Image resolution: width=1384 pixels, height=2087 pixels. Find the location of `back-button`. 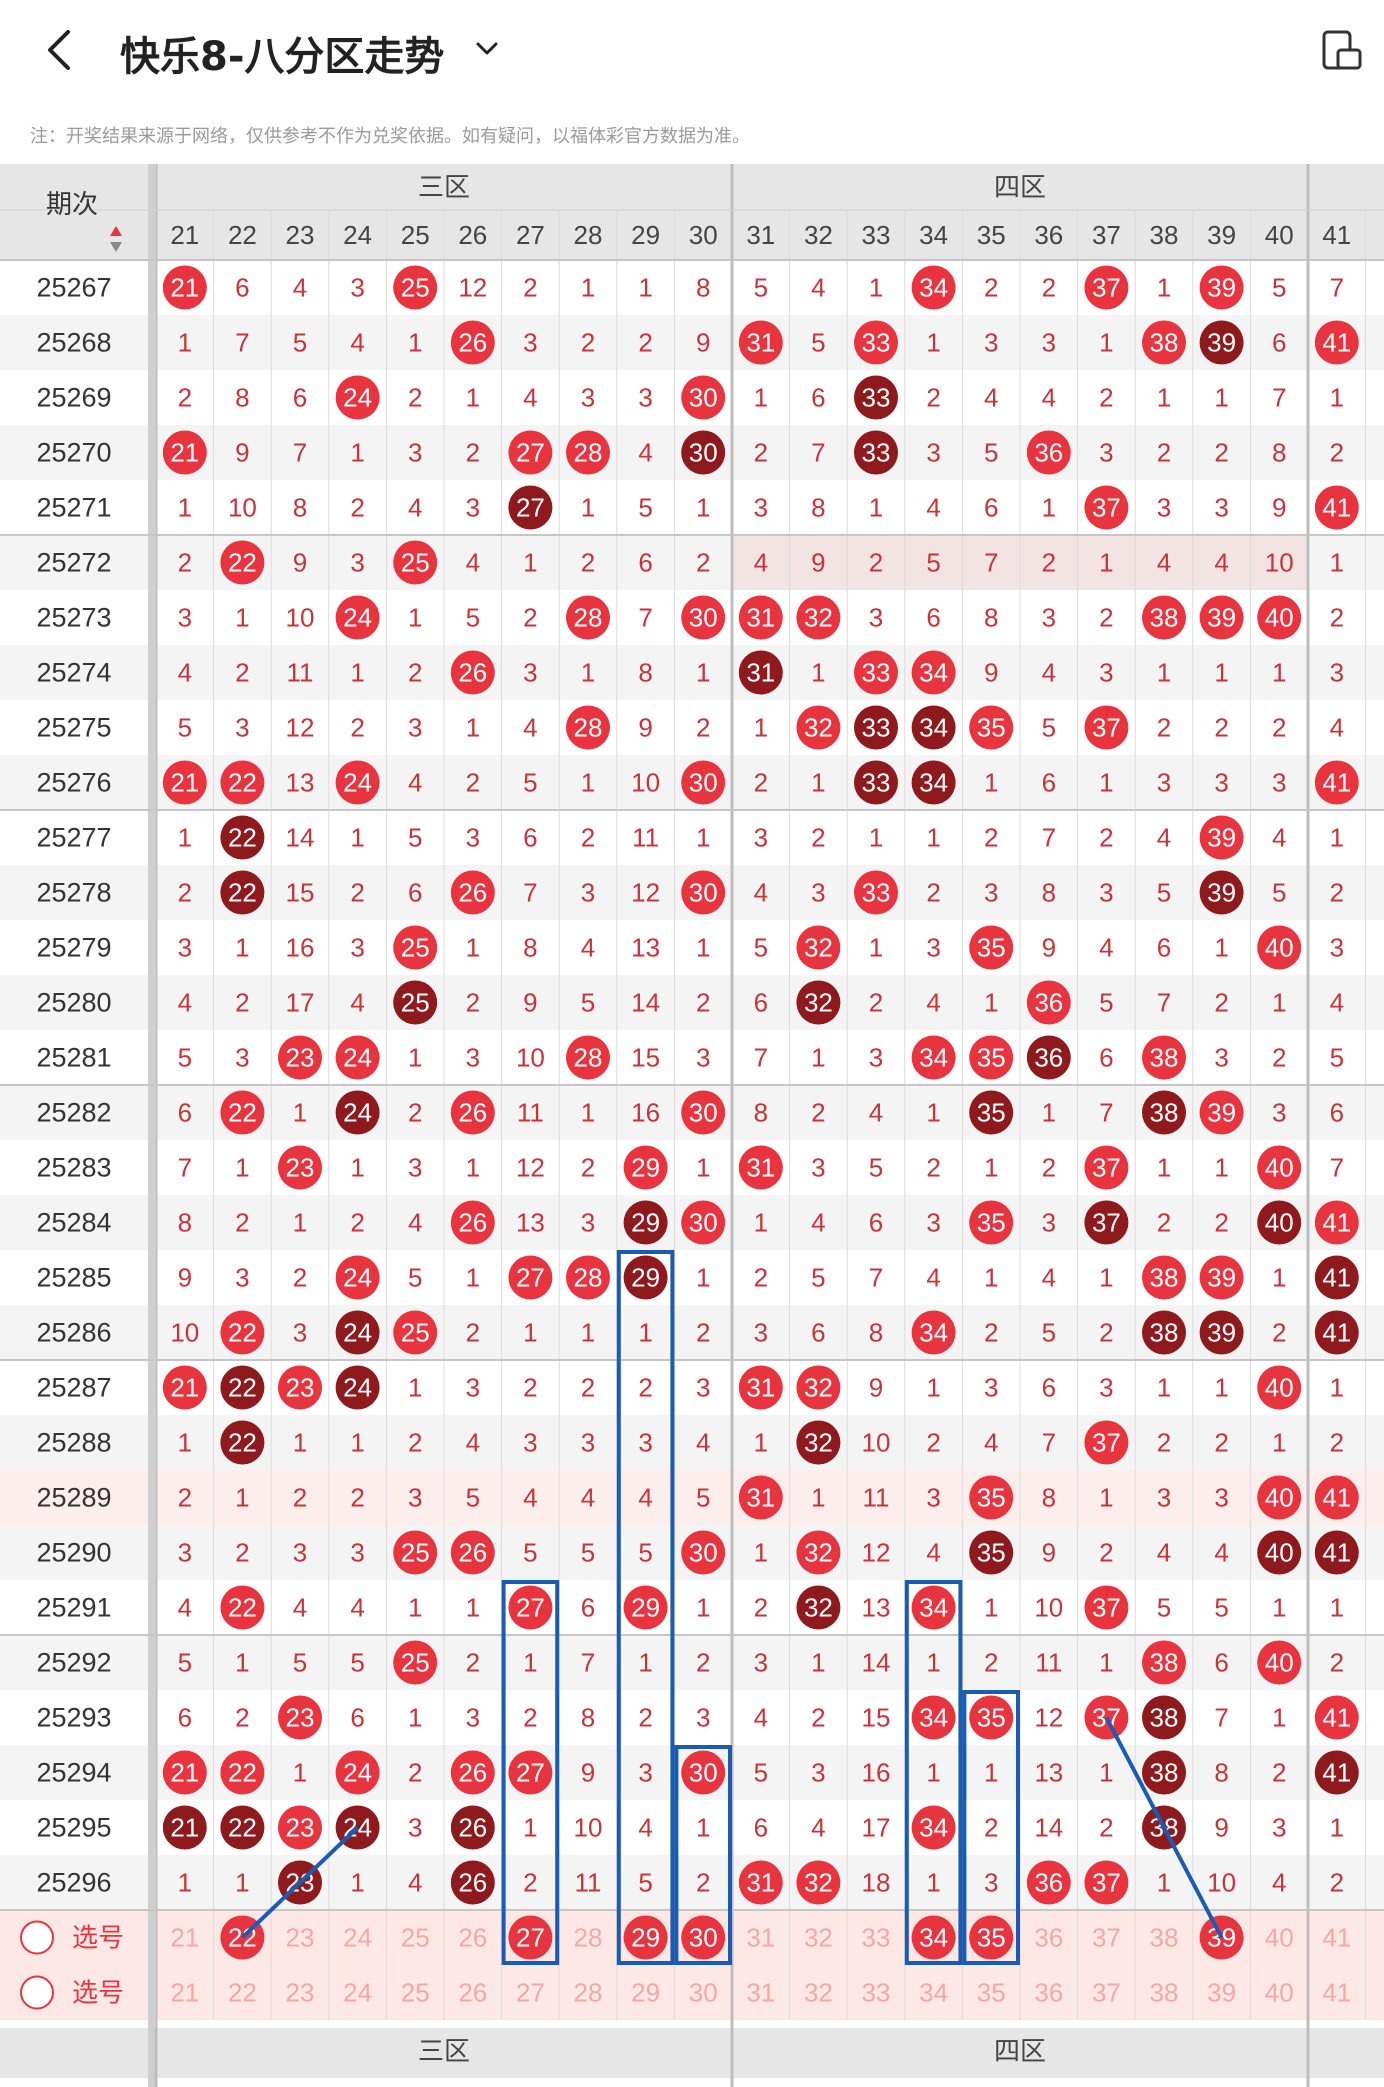

back-button is located at coordinates (60, 50).